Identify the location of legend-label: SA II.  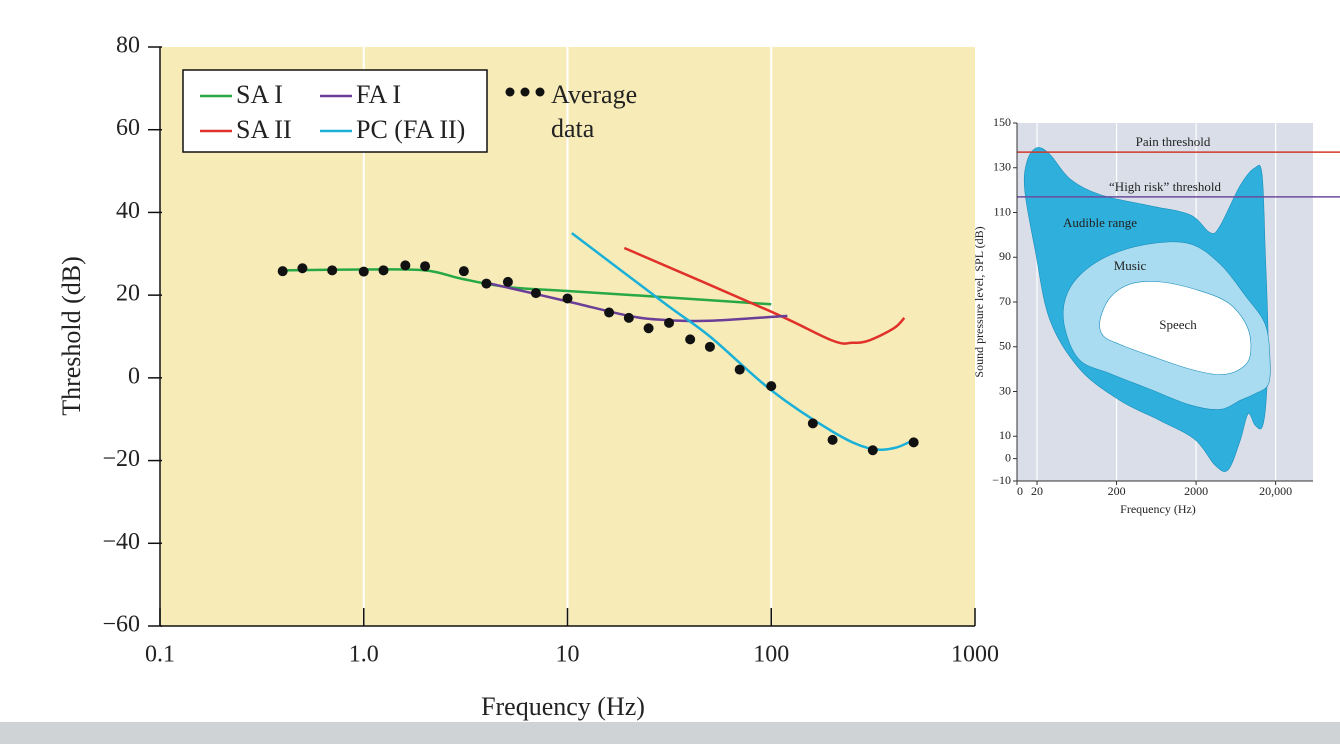
(264, 129).